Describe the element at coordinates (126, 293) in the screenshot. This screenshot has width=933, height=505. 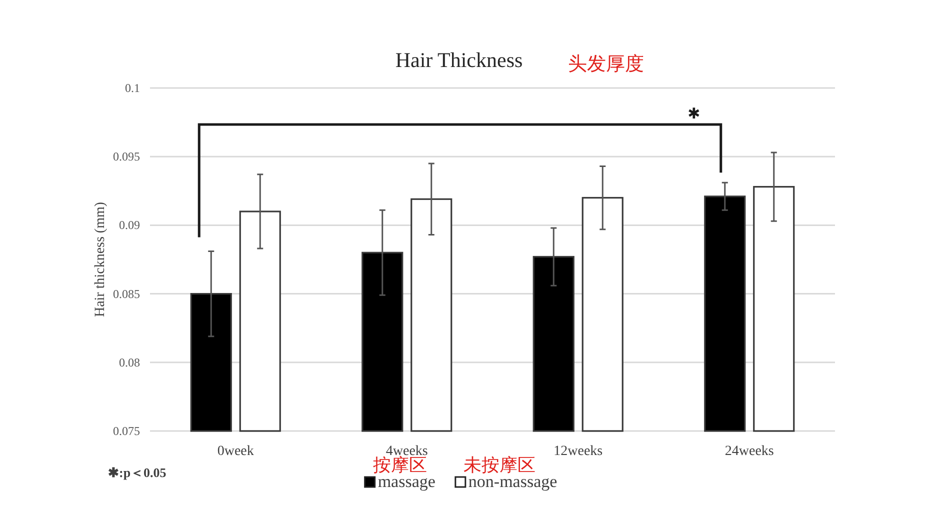
I see `y-tick-label: 0.085` at that location.